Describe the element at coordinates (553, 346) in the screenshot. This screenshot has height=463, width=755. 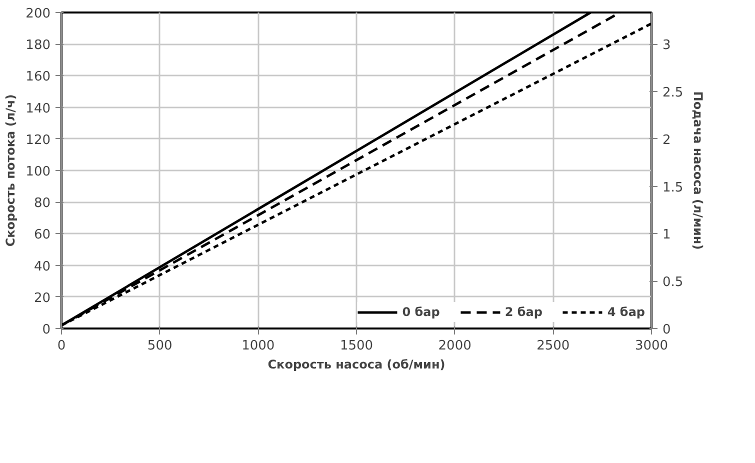
I see `x-tick-label: 2500` at that location.